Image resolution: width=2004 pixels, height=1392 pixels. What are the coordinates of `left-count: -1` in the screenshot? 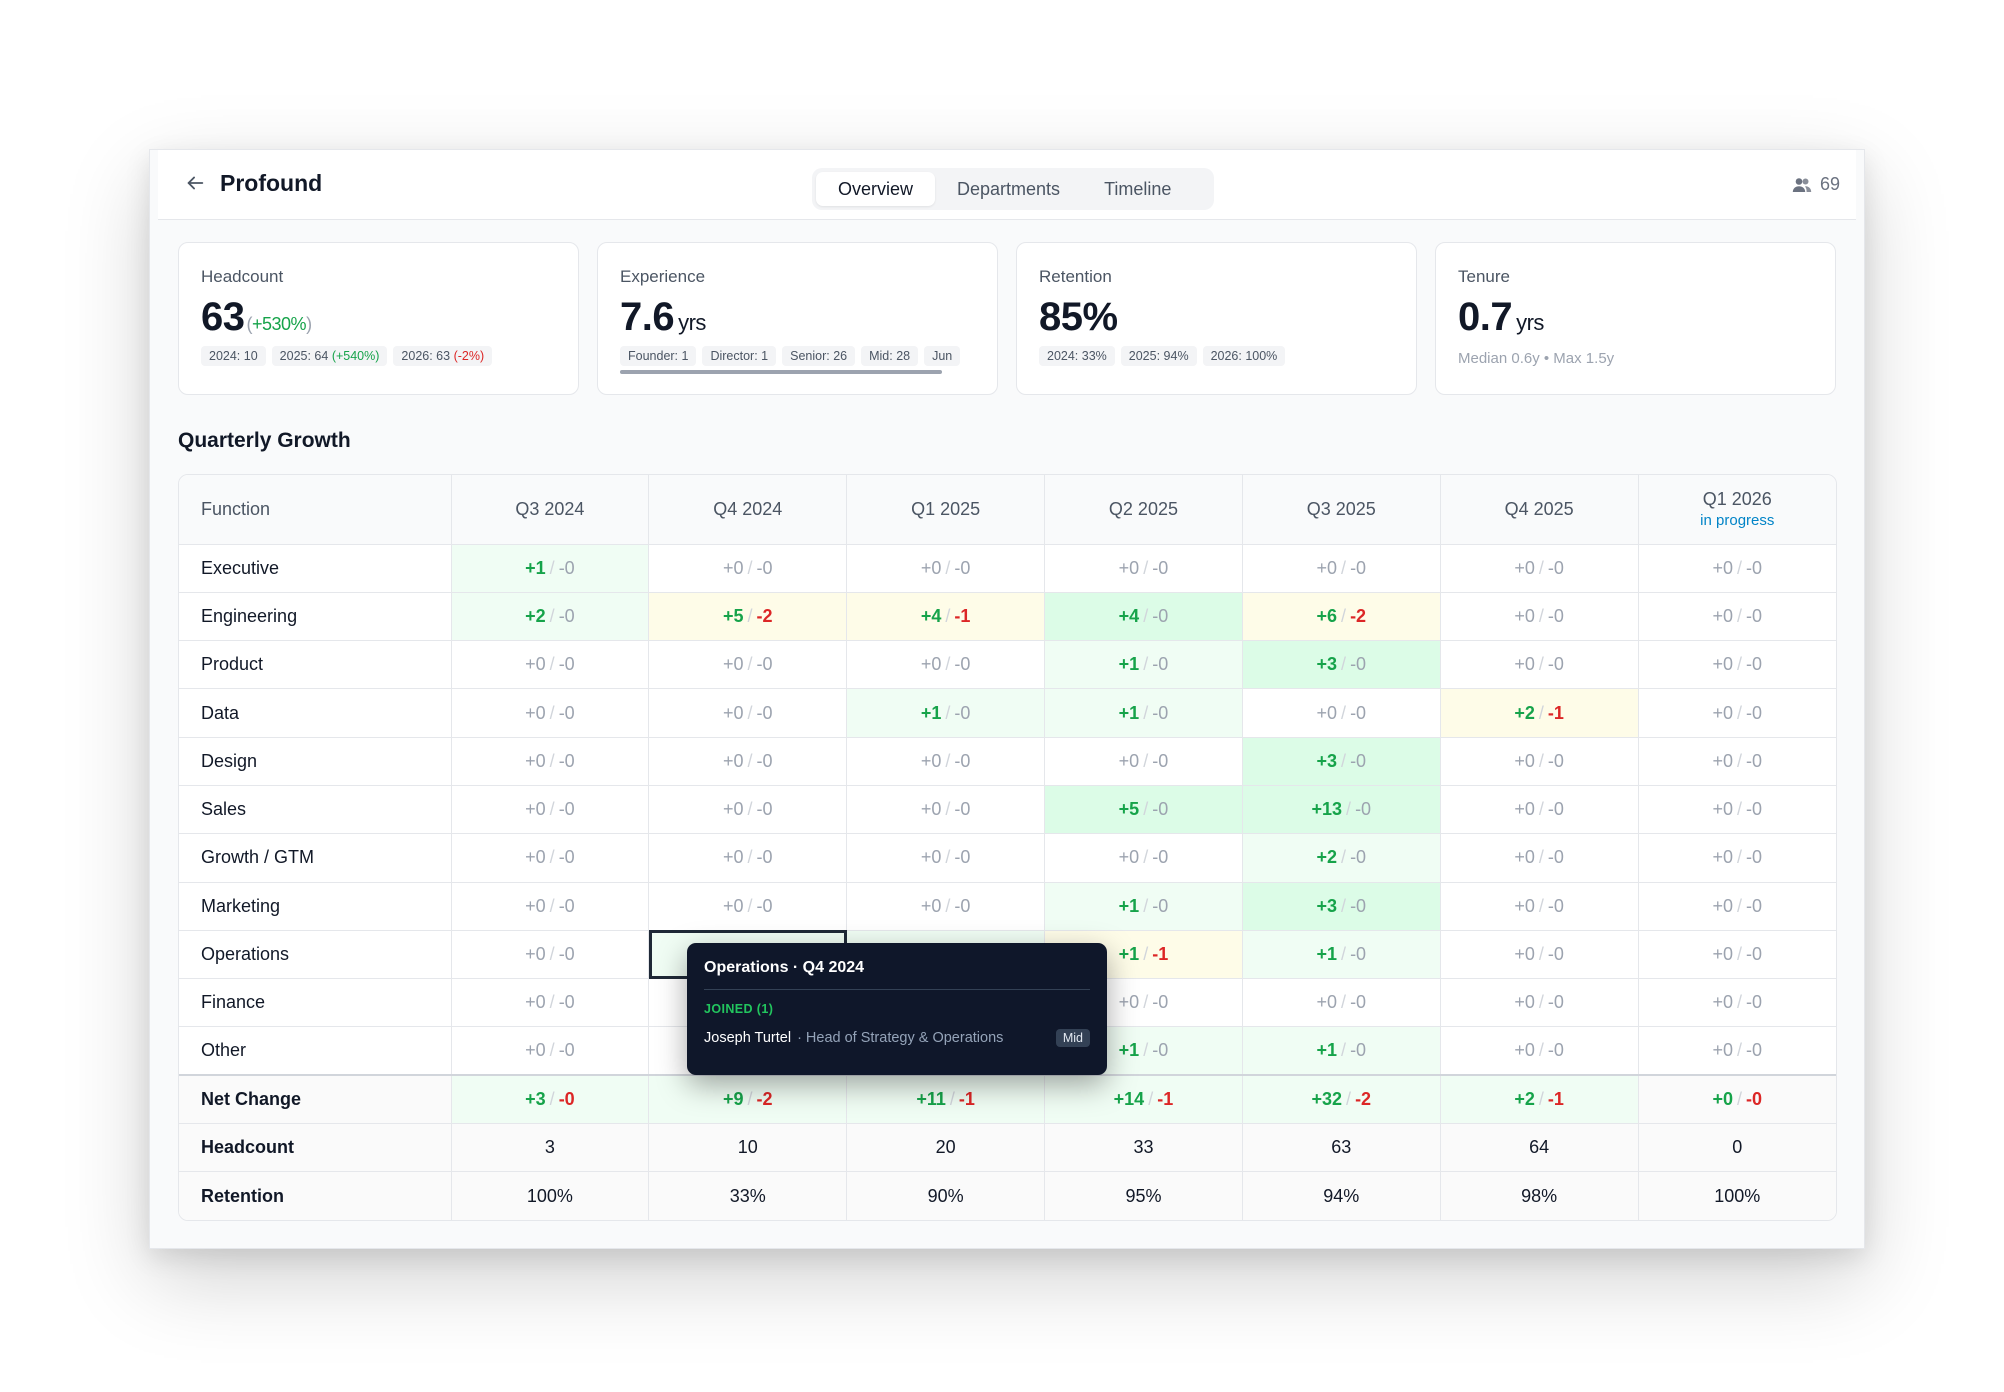 It's located at (962, 615).